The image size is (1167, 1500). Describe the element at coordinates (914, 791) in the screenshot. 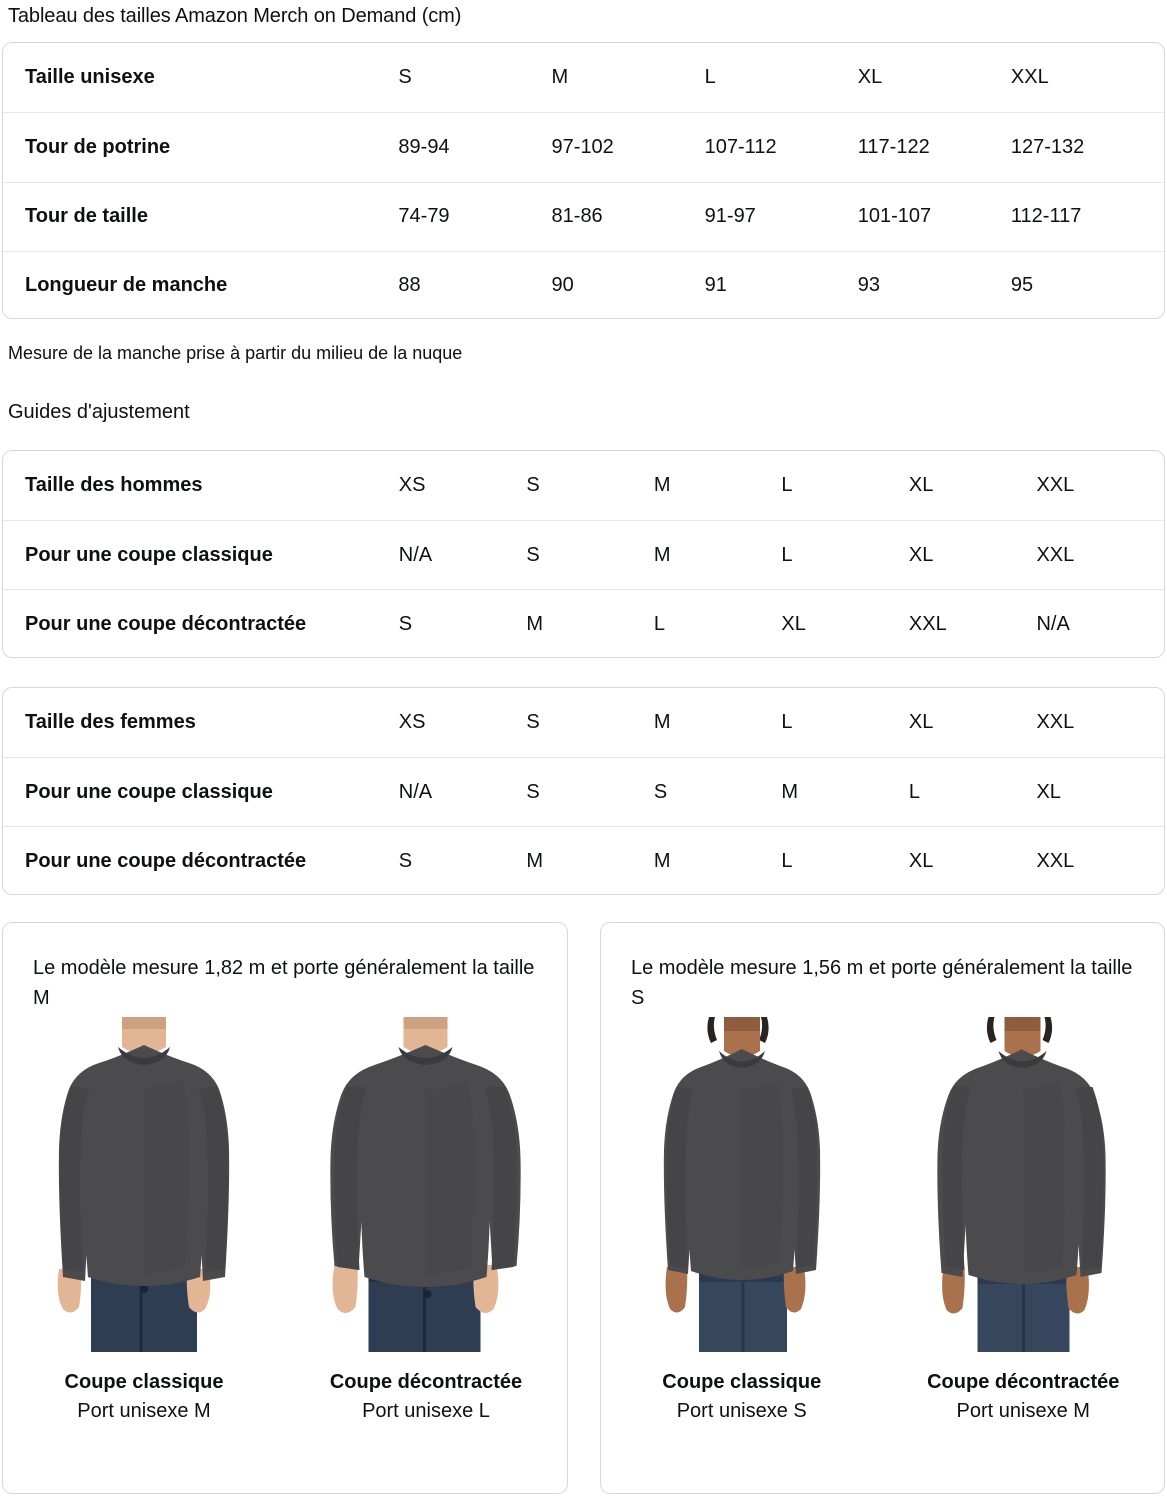

I see `cell-womens-classic-5: L` at that location.